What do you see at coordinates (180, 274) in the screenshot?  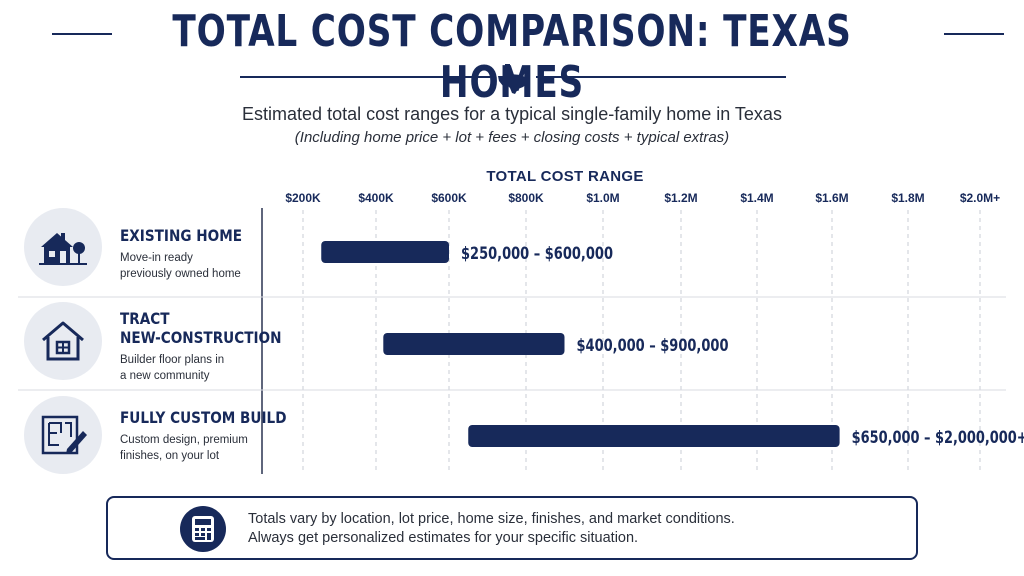 I see `row-desc-line: previously owned home` at bounding box center [180, 274].